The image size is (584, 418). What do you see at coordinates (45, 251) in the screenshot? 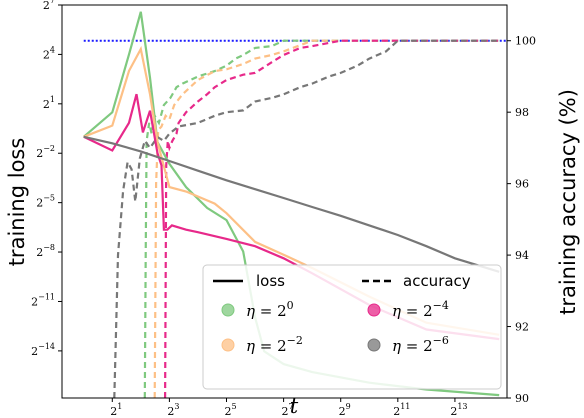
I see `y-tick-label: 2−8` at bounding box center [45, 251].